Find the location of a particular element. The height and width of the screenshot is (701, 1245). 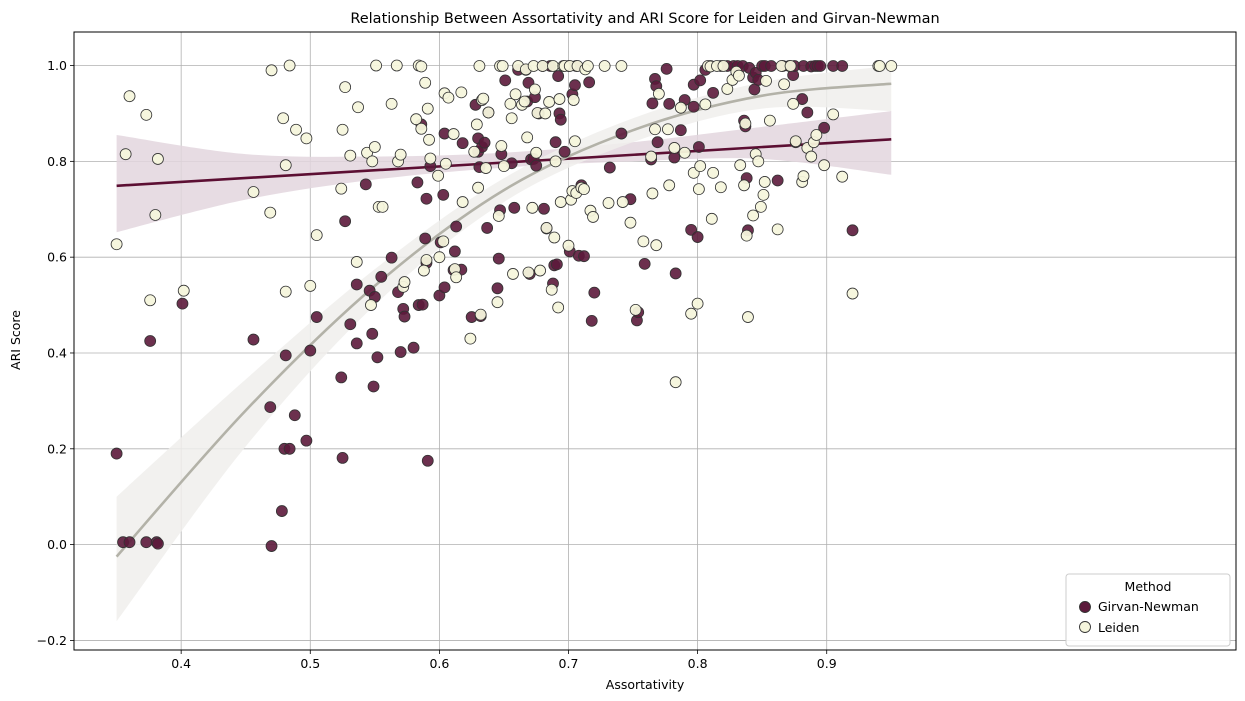

y-tick-label: 0.8 is located at coordinates (57, 161).